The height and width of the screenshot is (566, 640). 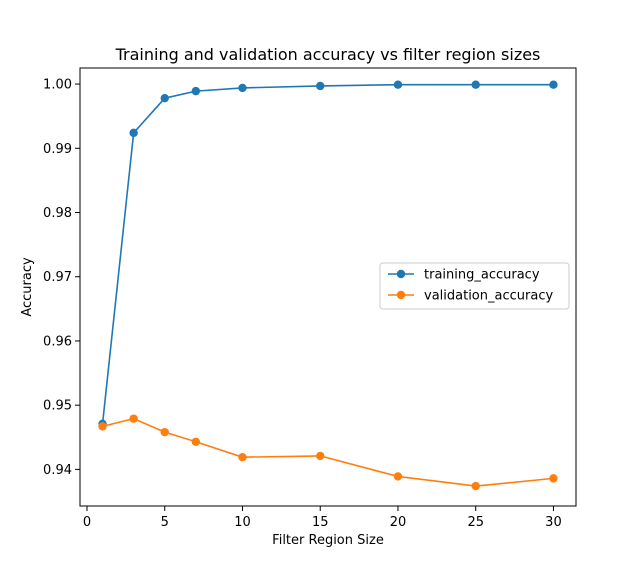 I want to click on y-tick-label: 0.99, so click(x=57, y=149).